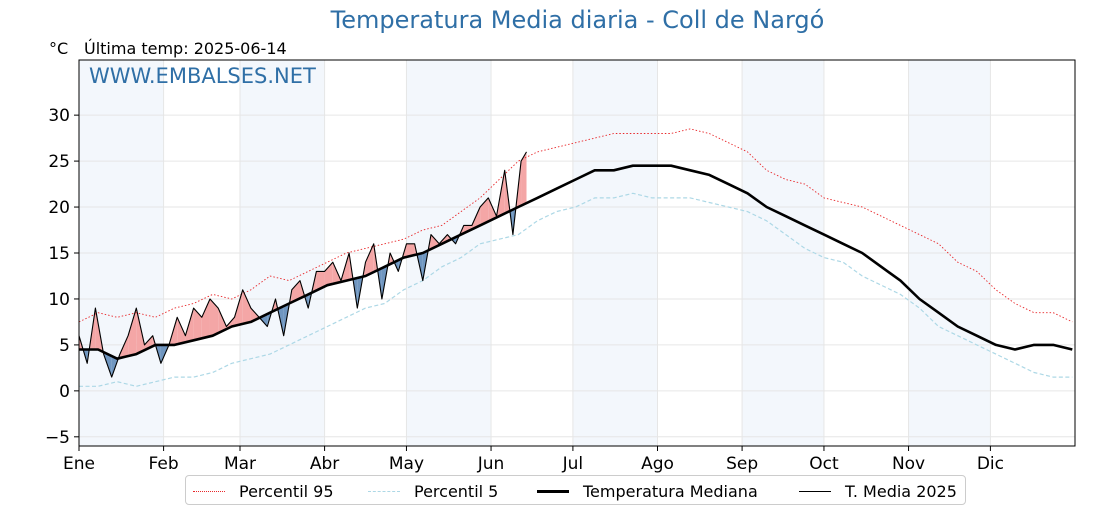 This screenshot has height=505, width=1120. I want to click on legend-swatch-p5, so click(384, 491).